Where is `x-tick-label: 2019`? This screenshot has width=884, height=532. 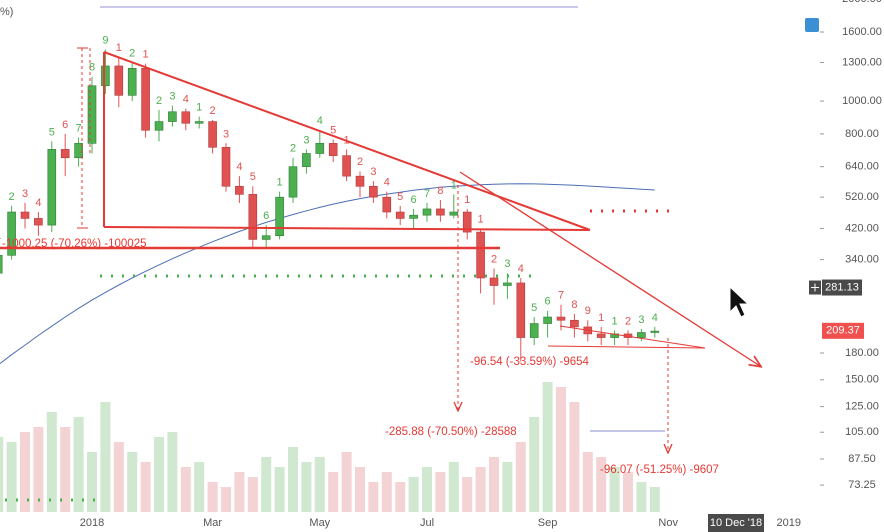
x-tick-label: 2019 is located at coordinates (789, 523).